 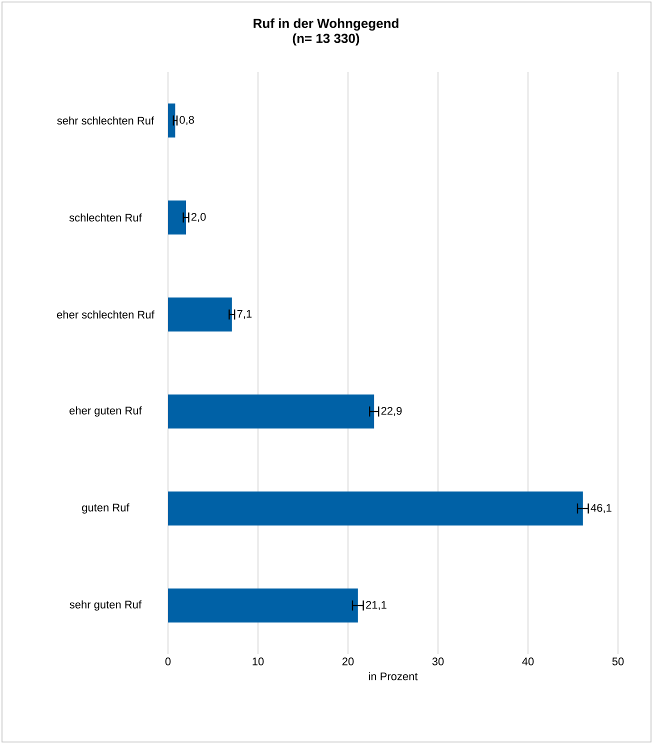 What do you see at coordinates (391, 411) in the screenshot?
I see `data-label: 22,9` at bounding box center [391, 411].